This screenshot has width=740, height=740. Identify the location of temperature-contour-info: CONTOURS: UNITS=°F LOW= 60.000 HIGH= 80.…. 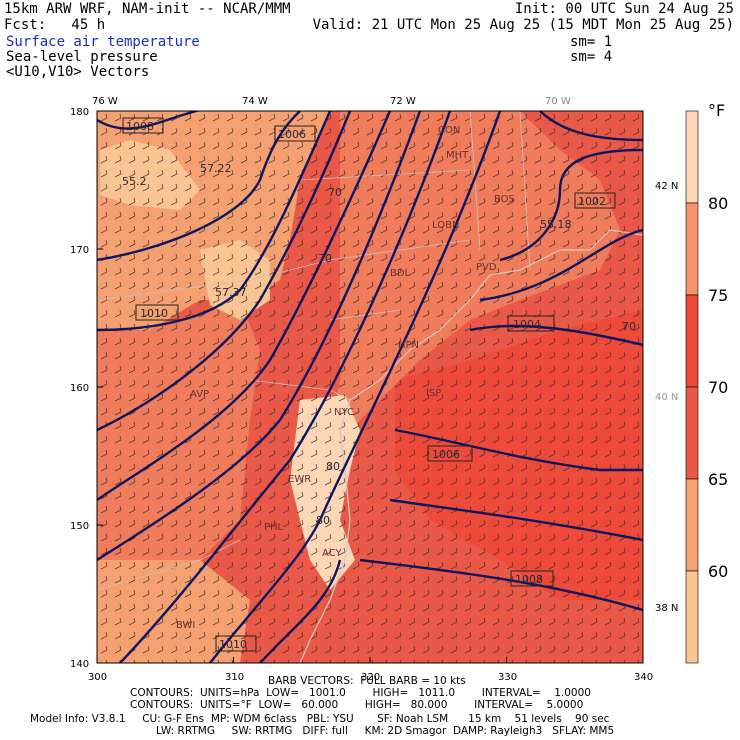
(357, 705).